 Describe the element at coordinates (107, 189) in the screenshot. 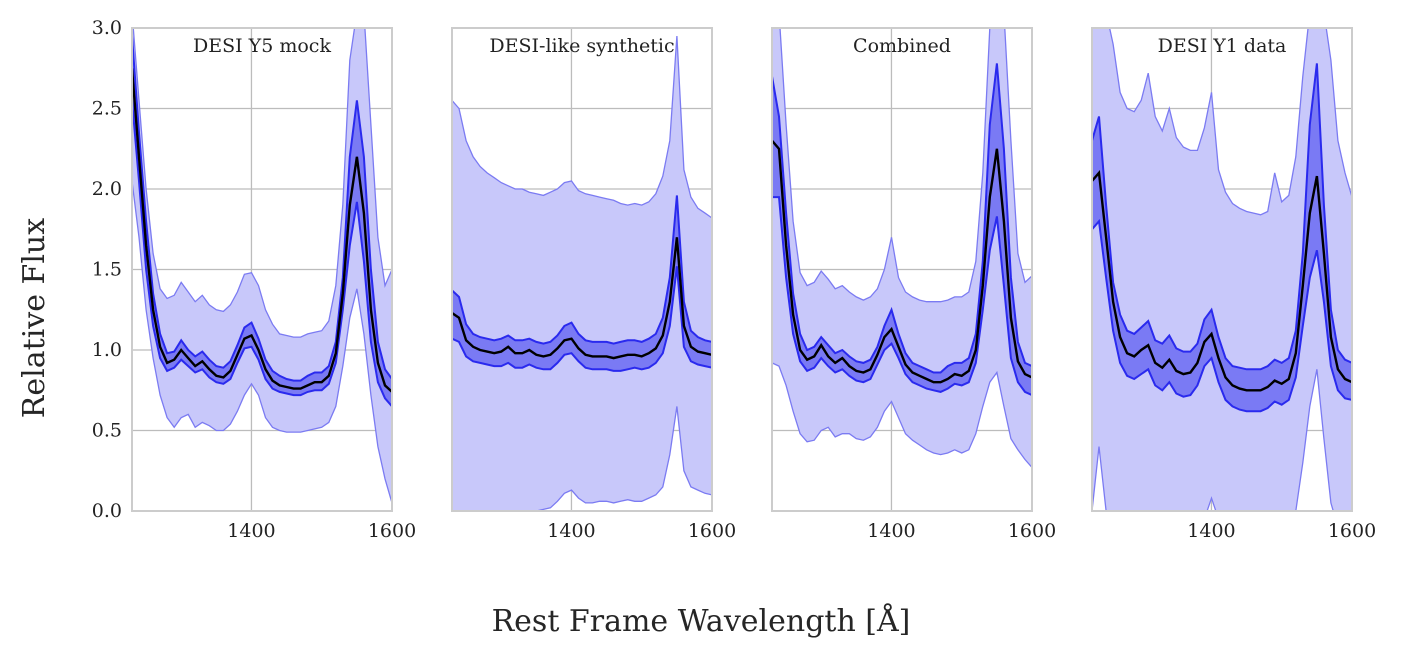

I see `y-tick-label: 2.0` at that location.